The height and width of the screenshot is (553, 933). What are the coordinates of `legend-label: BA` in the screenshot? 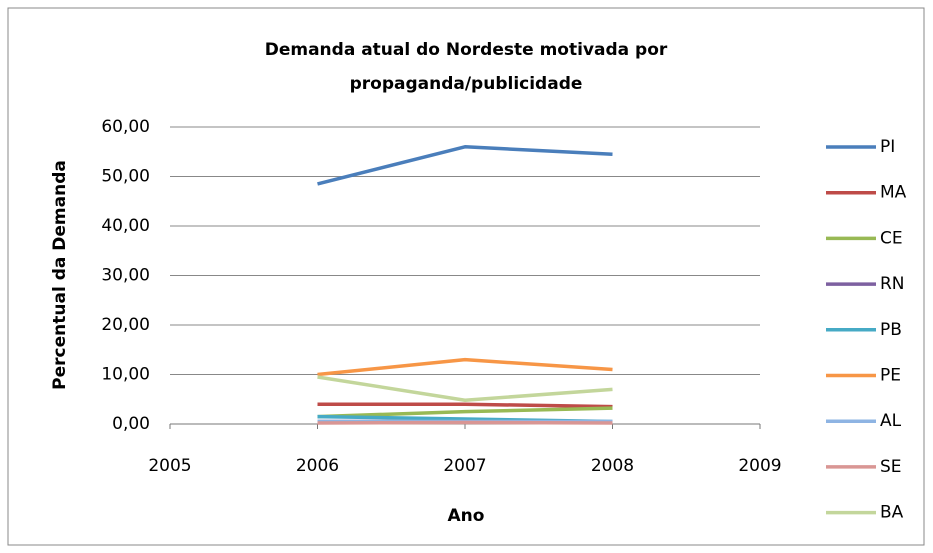 It's located at (892, 513).